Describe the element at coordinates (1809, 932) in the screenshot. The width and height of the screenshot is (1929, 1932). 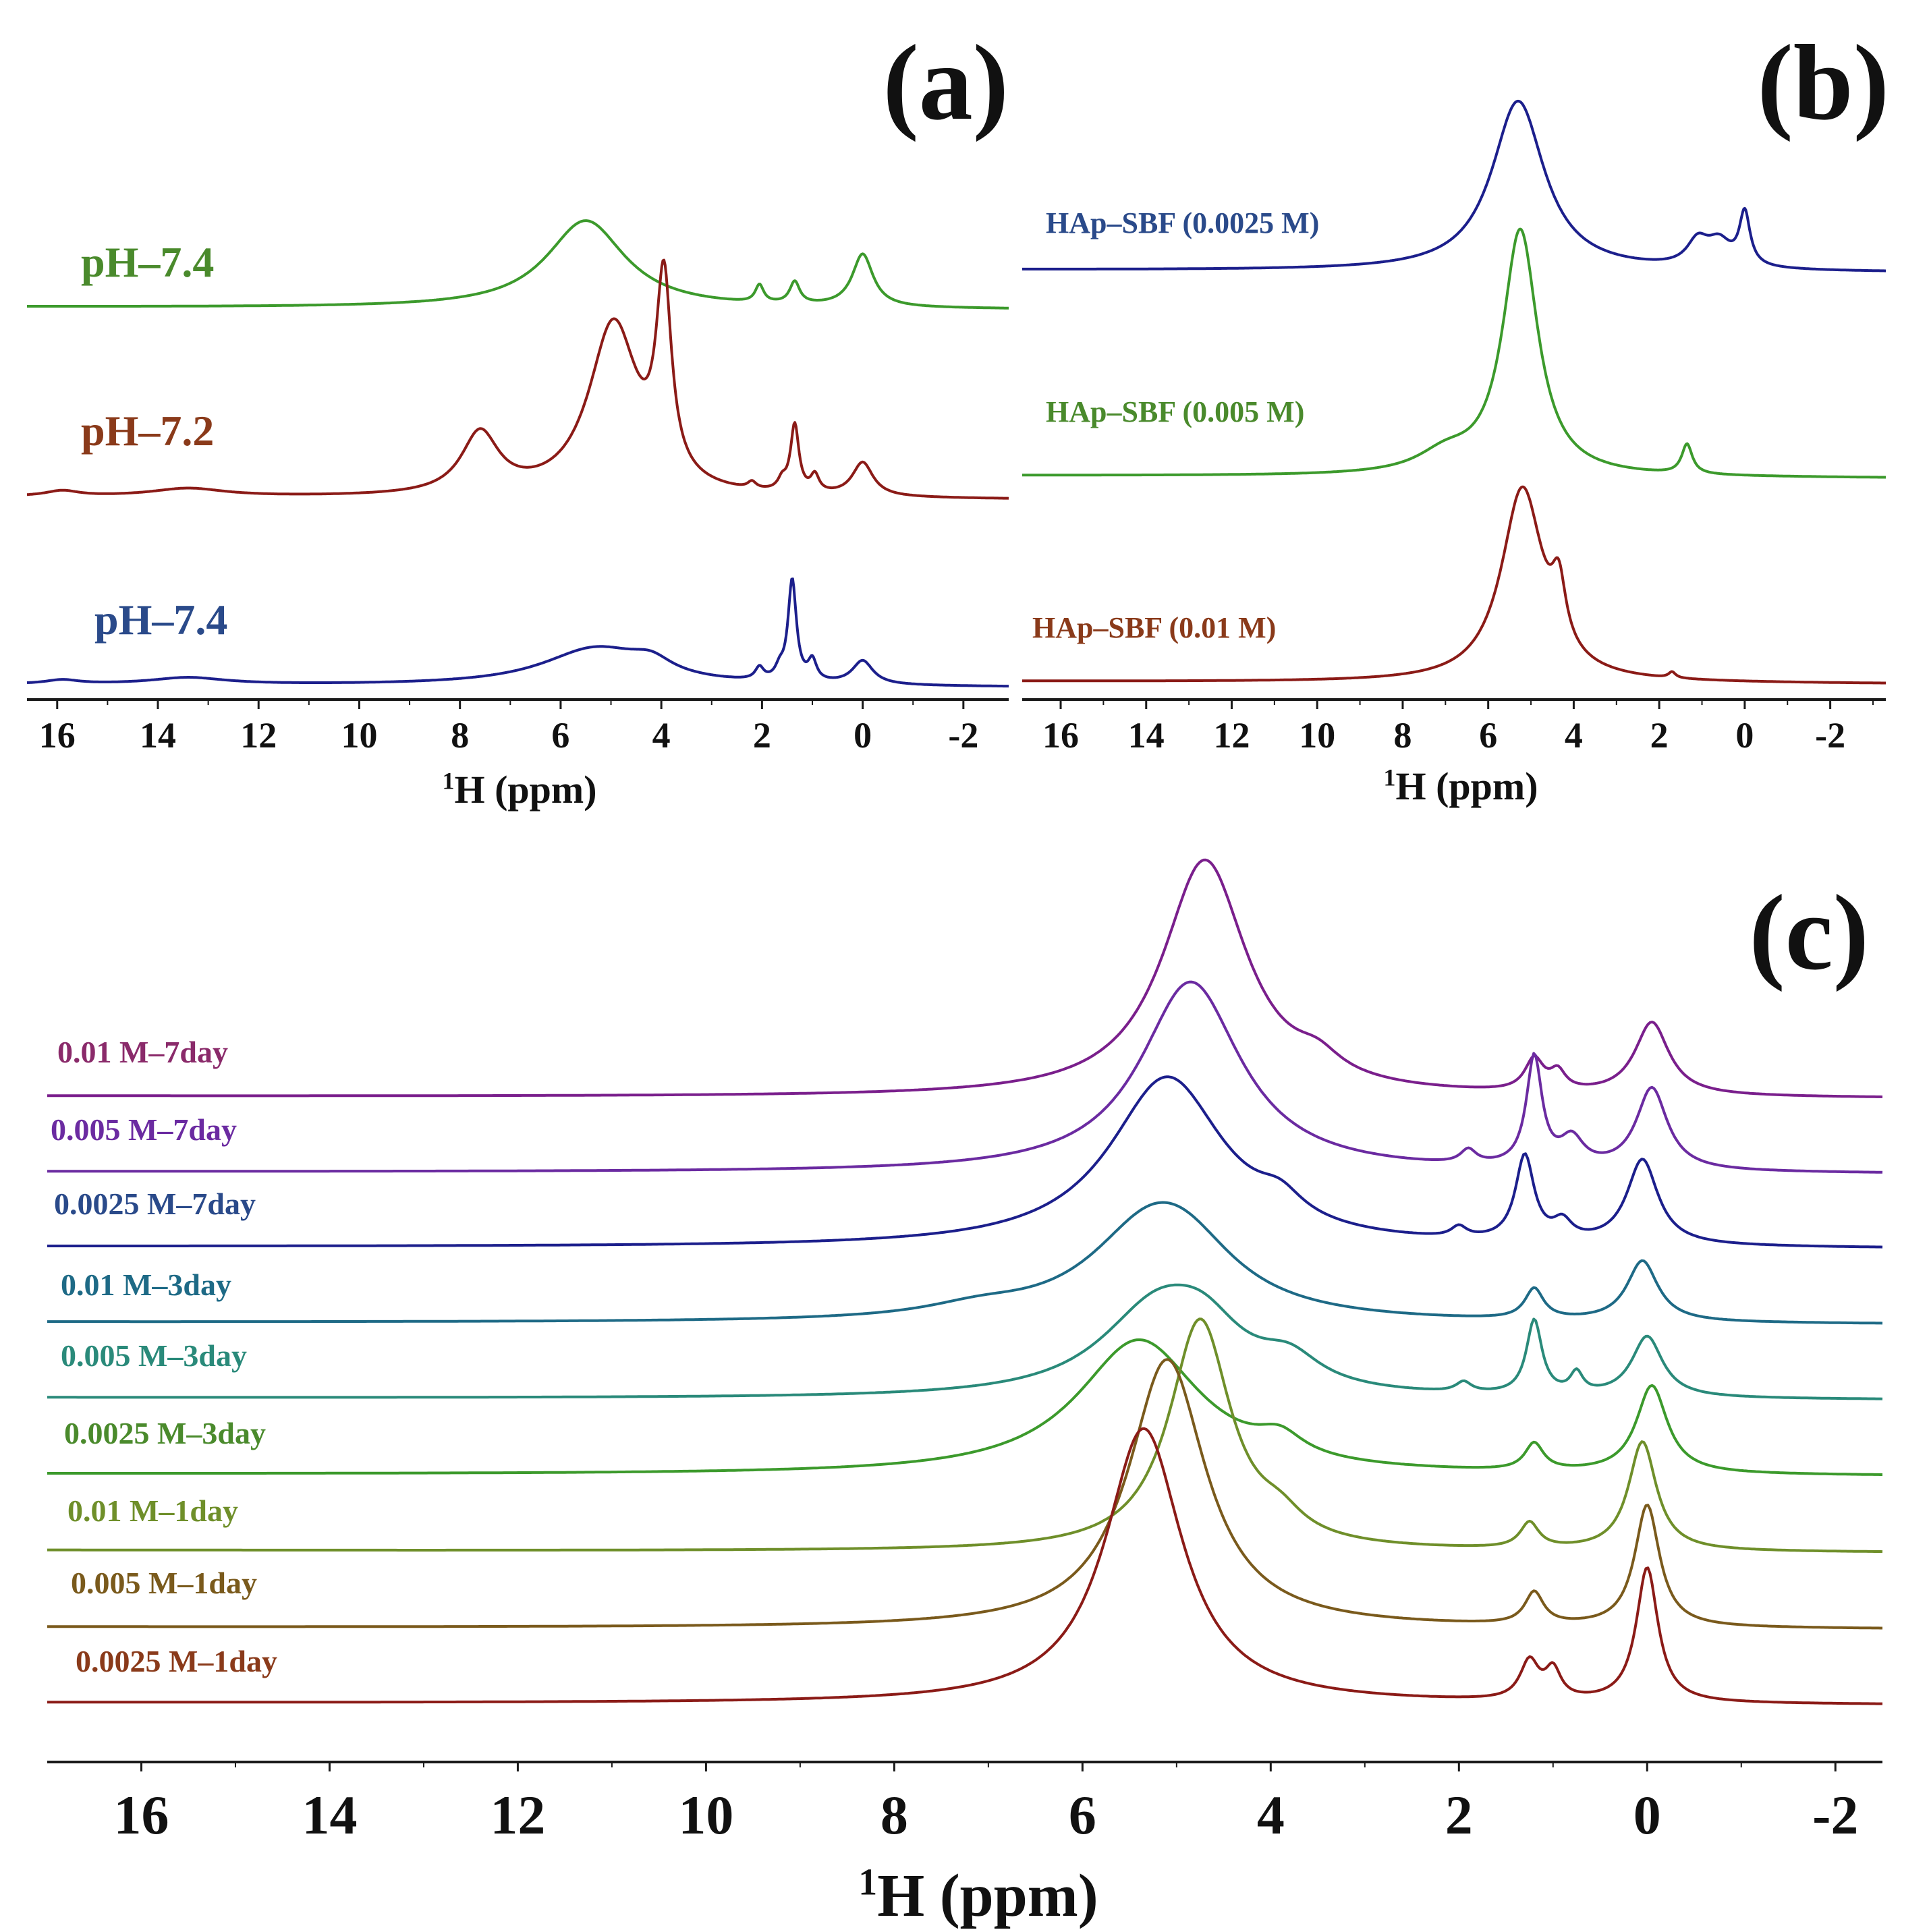
I see `panel-label-c: (c)` at that location.